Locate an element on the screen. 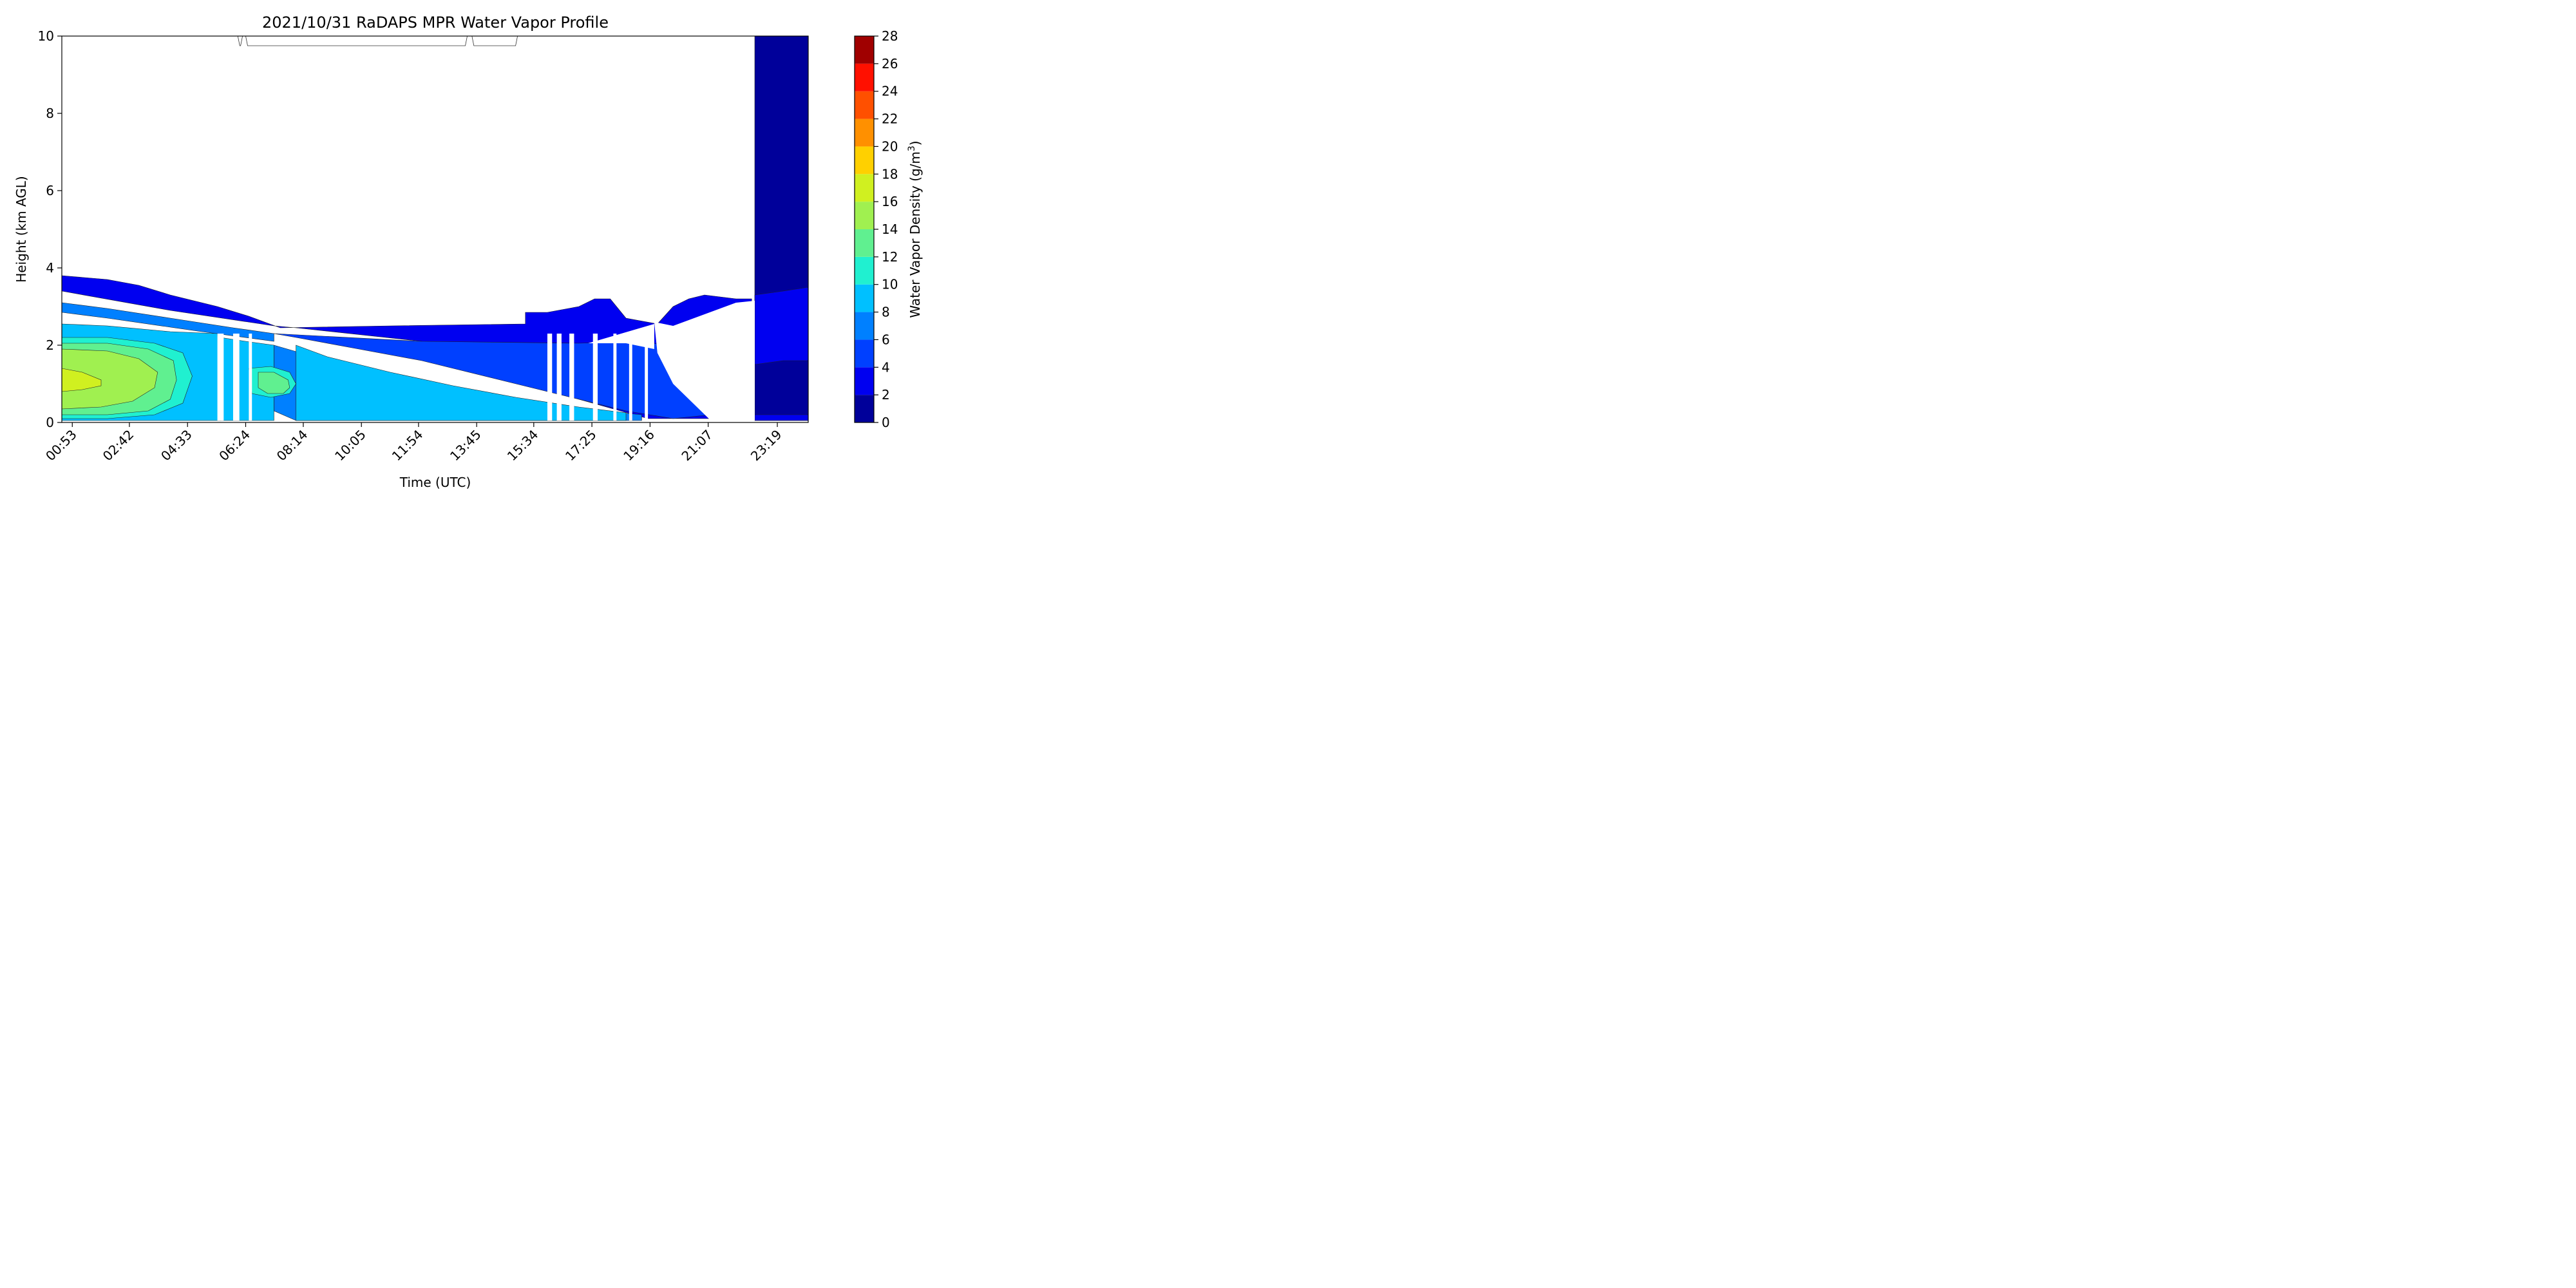  colorbar-tick-label: 12 is located at coordinates (890, 257).